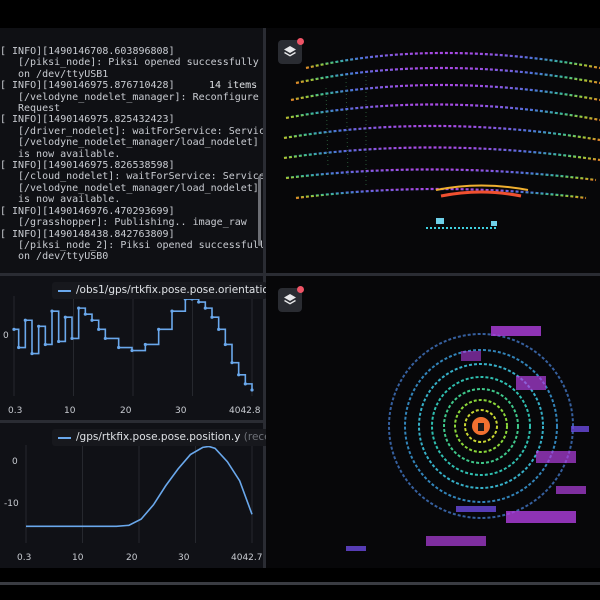 The image size is (600, 600). What do you see at coordinates (138, 63) in the screenshot?
I see `log-line: [/piksi_node]: Piksi opened successfully` at bounding box center [138, 63].